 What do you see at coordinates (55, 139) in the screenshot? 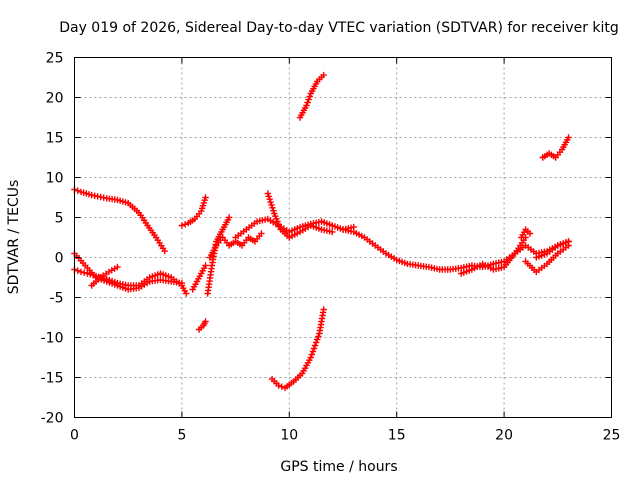
I see `y-tick-label: 15` at bounding box center [55, 139].